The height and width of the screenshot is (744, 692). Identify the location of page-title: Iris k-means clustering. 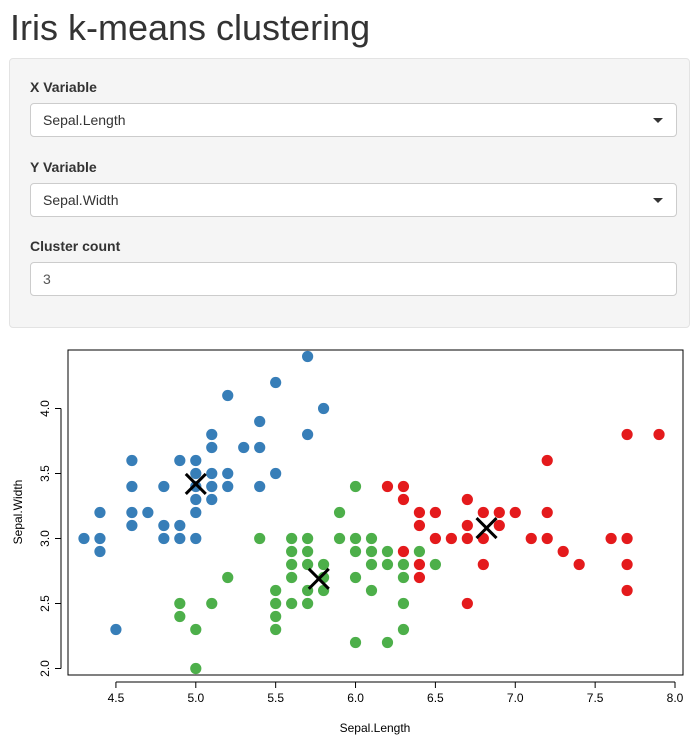
(190, 27).